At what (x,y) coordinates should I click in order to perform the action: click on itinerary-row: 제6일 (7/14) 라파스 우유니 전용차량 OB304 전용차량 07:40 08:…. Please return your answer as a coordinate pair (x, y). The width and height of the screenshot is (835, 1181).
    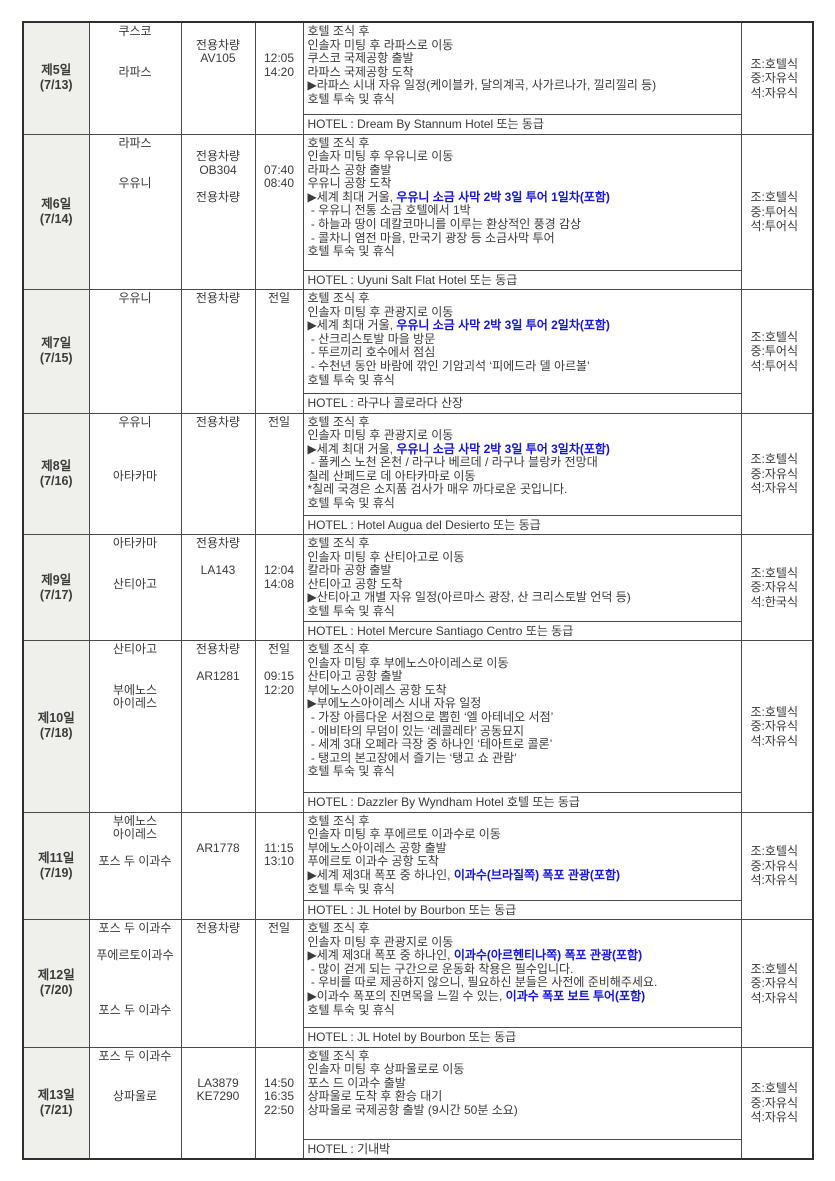
    Looking at the image, I should click on (418, 211).